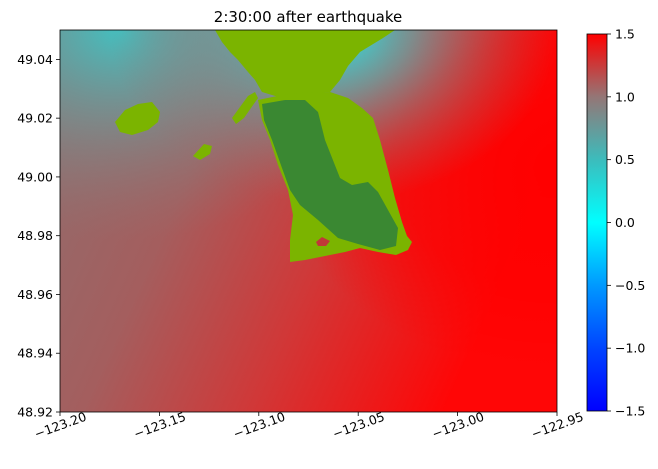  I want to click on y-tick-label: 48.92, so click(35, 412).